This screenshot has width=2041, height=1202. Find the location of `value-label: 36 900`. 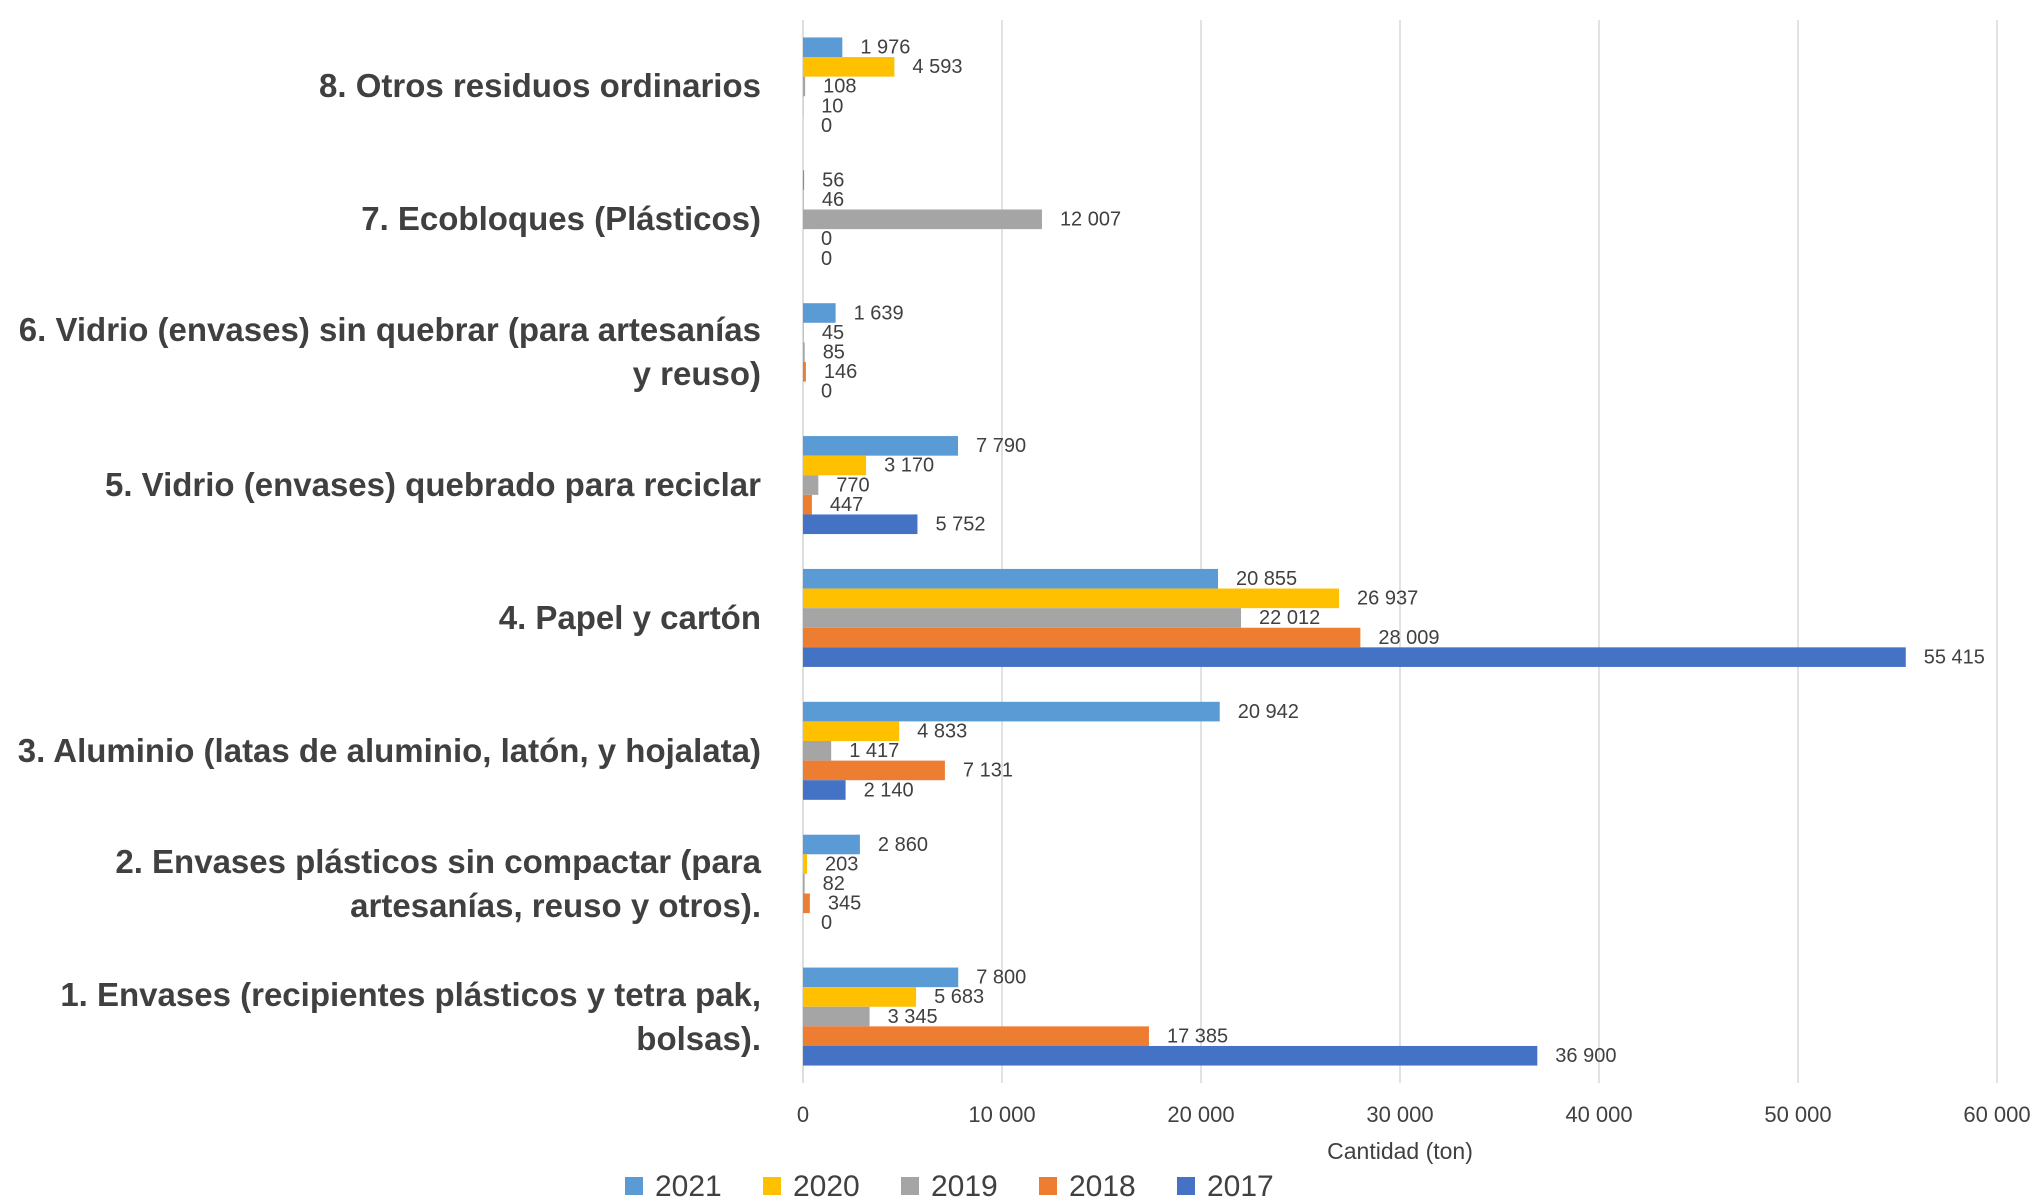

value-label: 36 900 is located at coordinates (1585, 1056).